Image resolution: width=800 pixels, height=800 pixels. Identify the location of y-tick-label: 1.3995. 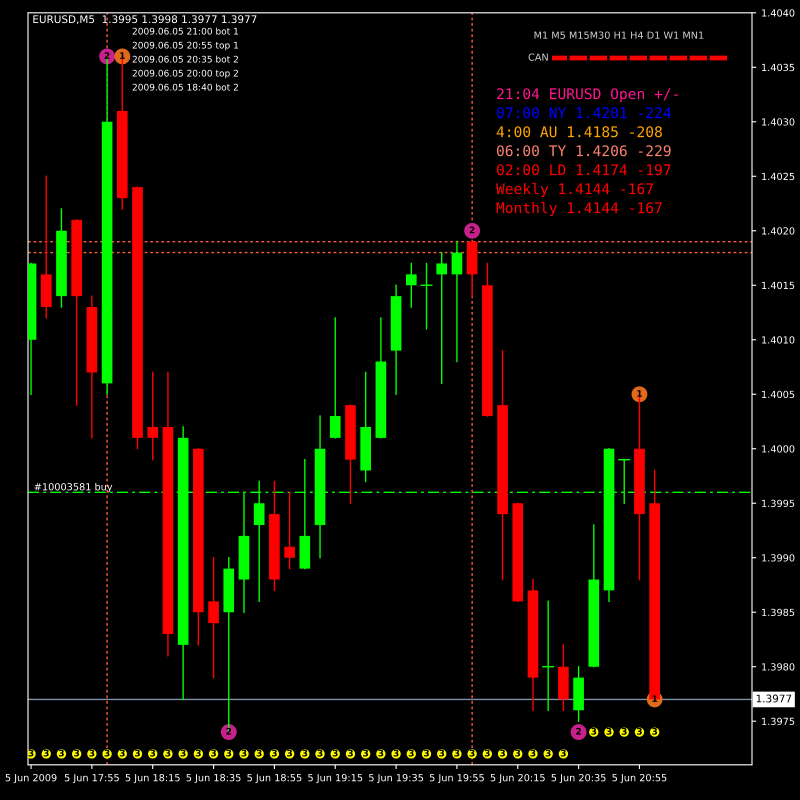
(778, 504).